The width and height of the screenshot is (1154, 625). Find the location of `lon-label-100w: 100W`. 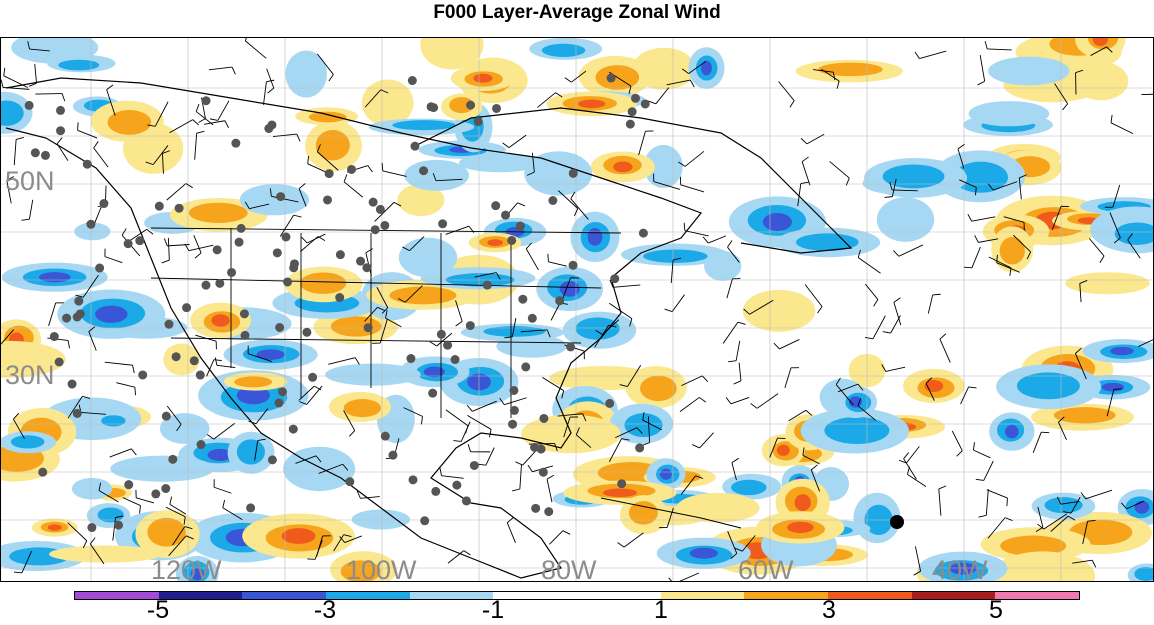

lon-label-100w: 100W is located at coordinates (381, 568).